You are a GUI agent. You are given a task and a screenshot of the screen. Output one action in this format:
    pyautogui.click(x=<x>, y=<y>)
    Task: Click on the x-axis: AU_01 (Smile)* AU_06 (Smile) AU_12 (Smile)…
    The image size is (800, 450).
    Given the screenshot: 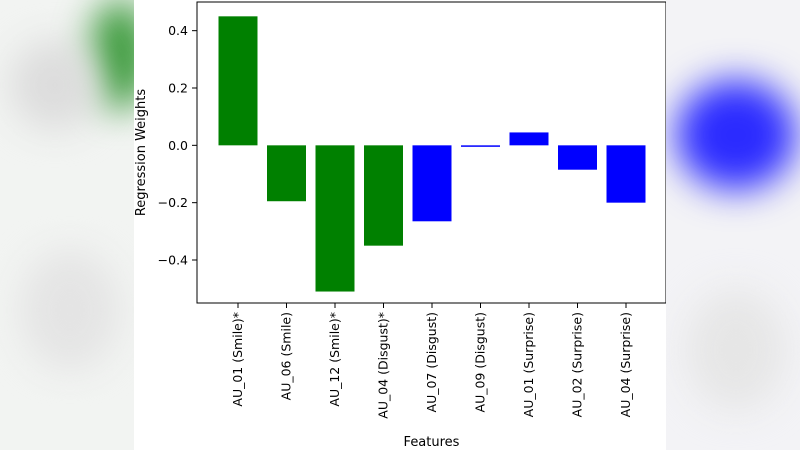 What is the action you would take?
    pyautogui.click(x=431, y=361)
    